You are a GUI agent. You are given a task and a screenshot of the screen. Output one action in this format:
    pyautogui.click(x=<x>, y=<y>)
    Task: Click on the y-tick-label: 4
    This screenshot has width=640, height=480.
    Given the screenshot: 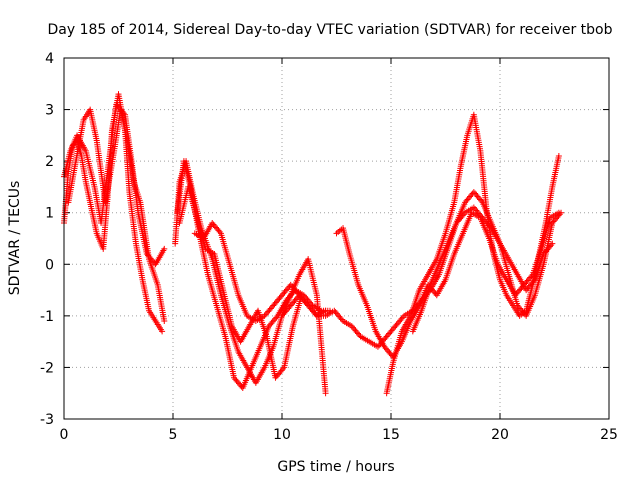 What is the action you would take?
    pyautogui.click(x=49, y=59)
    